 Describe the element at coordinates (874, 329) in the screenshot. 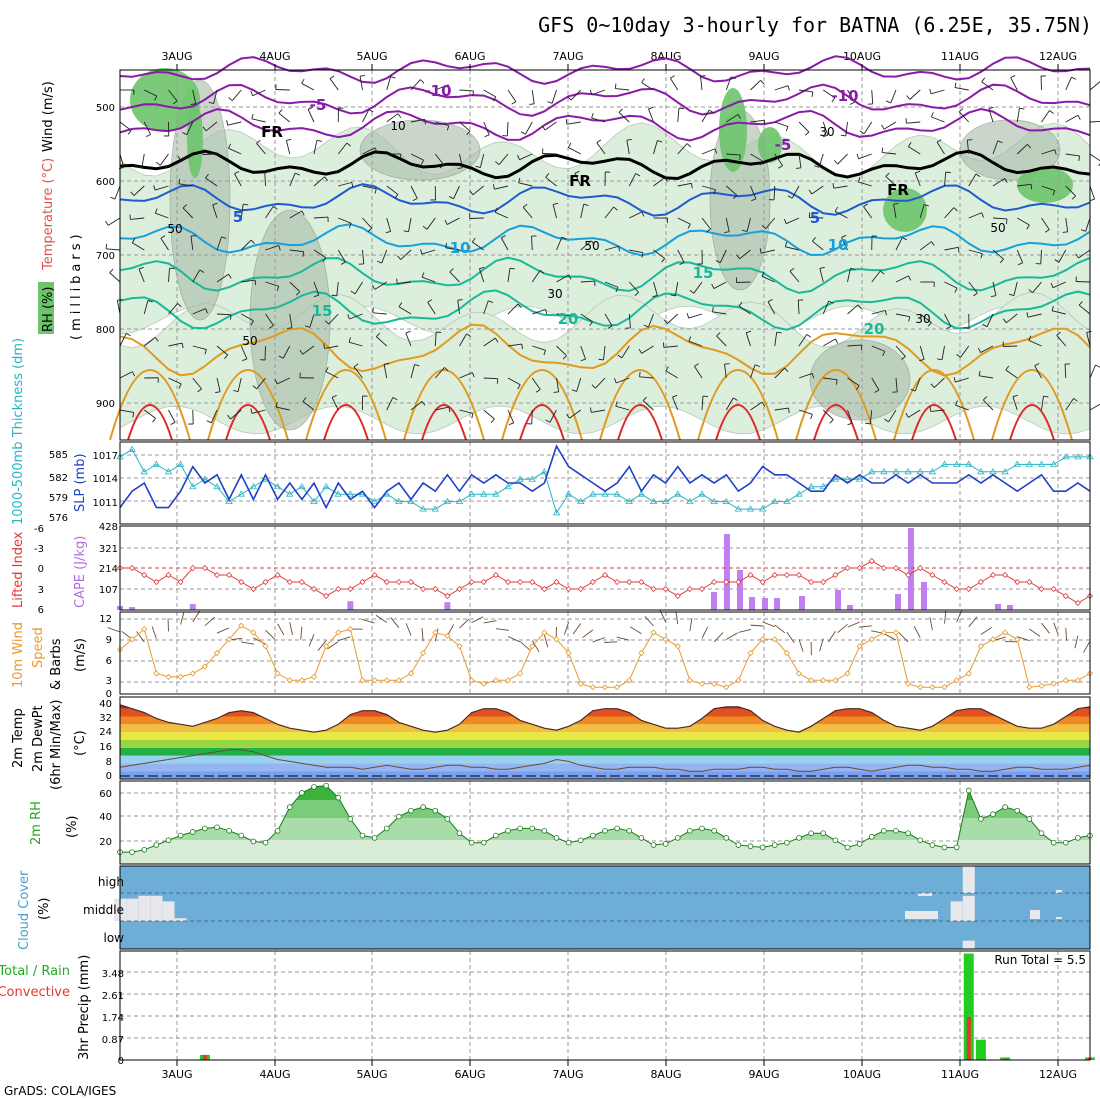

I see `contour-label: 20` at that location.